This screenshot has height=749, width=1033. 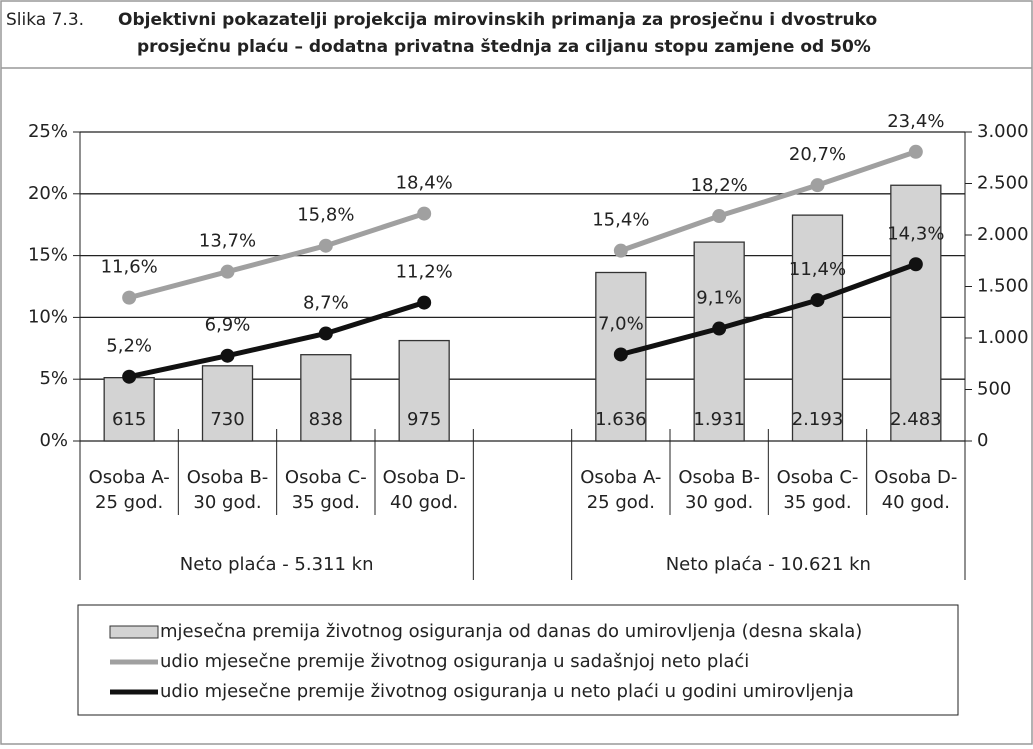 What do you see at coordinates (424, 272) in the screenshot?
I see `line-value-label: 11,2%` at bounding box center [424, 272].